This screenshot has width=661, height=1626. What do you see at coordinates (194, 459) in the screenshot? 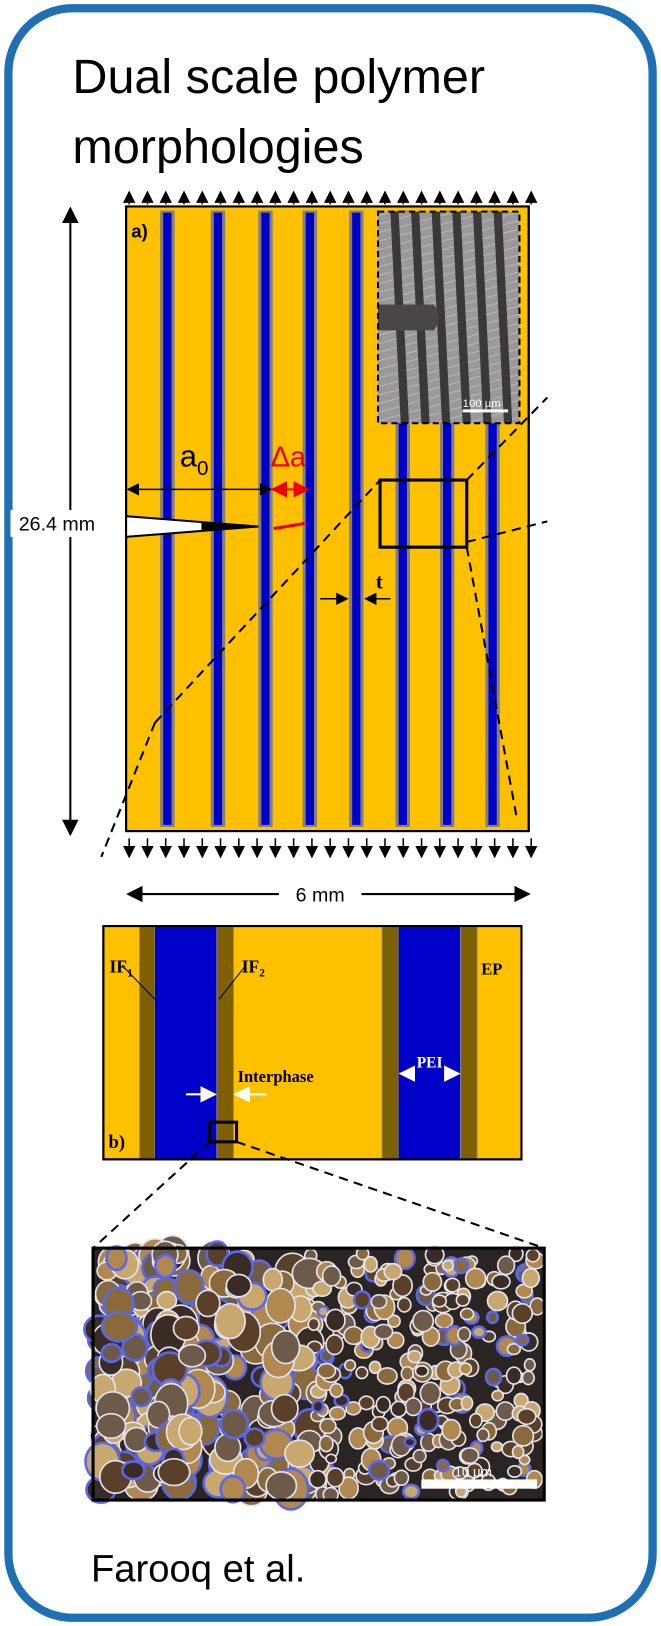
I see `a0-label: a0` at bounding box center [194, 459].